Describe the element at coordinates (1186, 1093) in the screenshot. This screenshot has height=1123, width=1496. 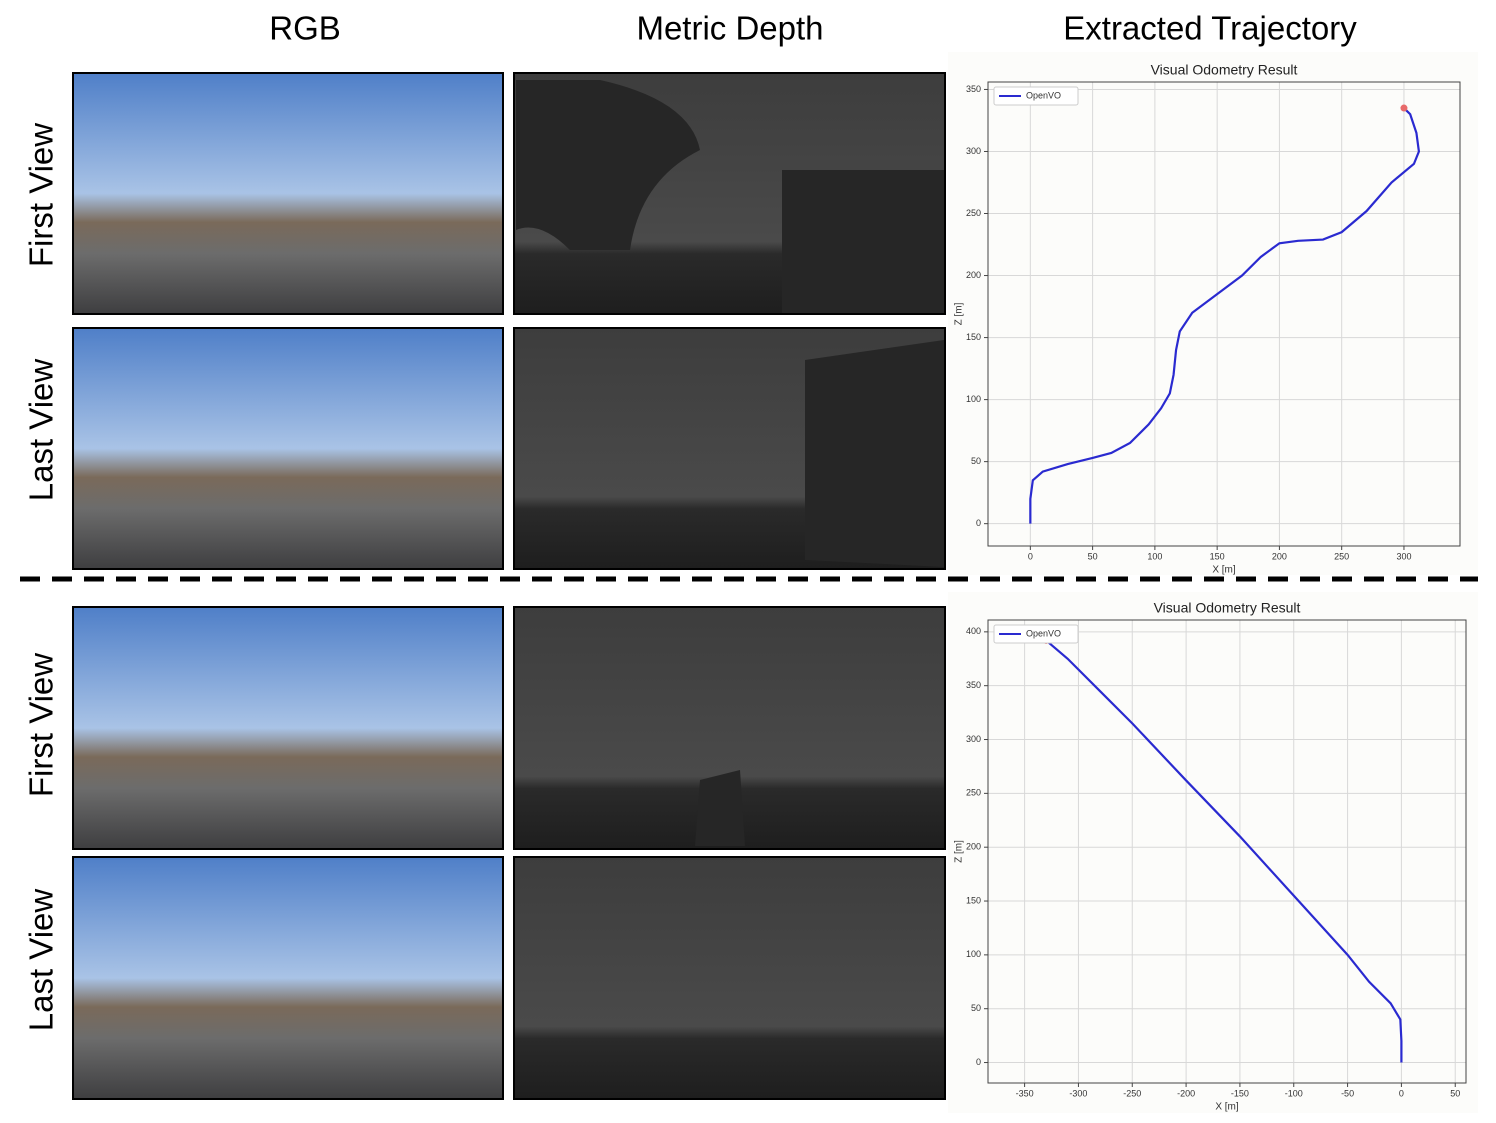
I see `x-tick-label: -200` at that location.